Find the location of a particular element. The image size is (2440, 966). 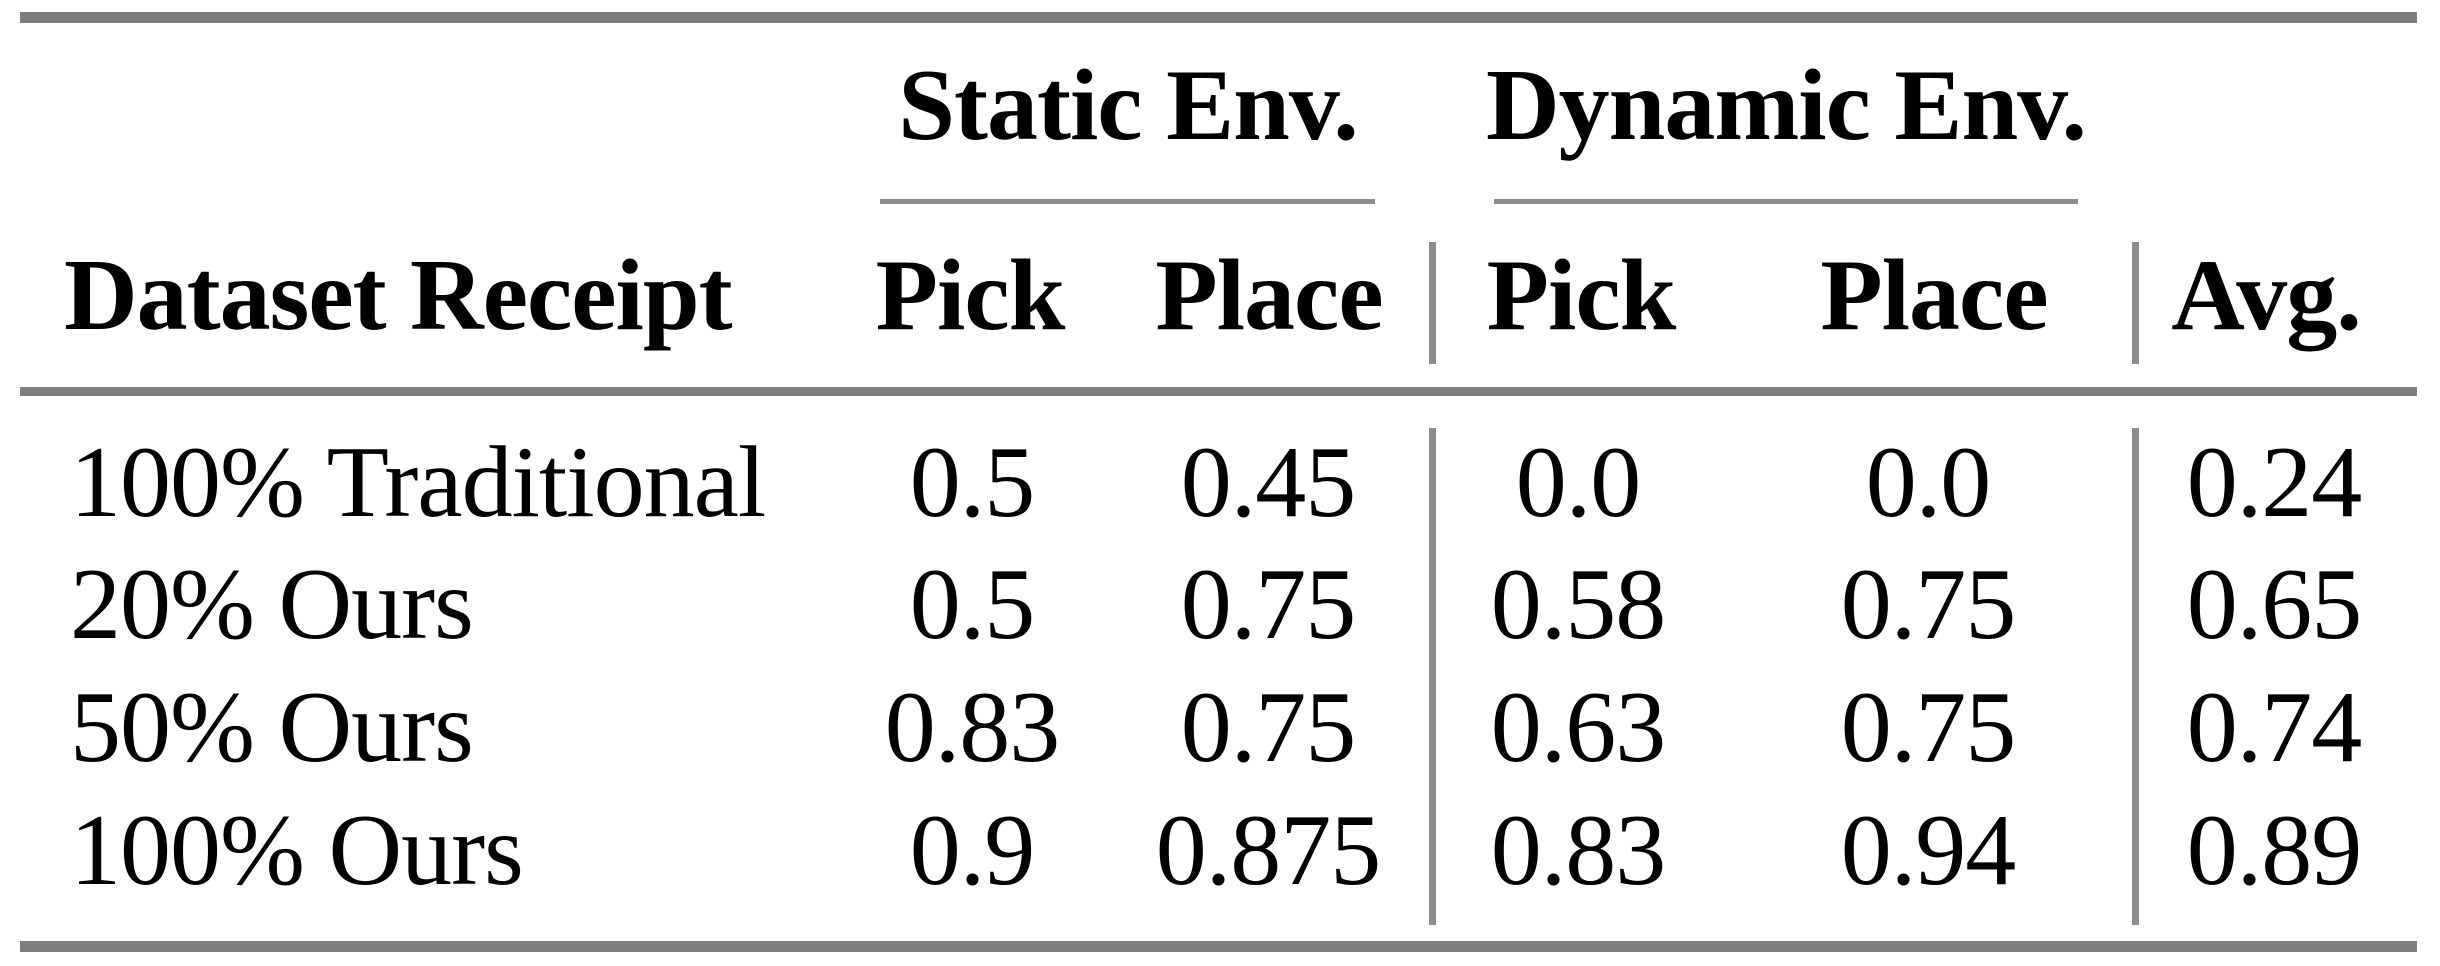

group-header-static-env: Static Env. is located at coordinates (1128, 105).